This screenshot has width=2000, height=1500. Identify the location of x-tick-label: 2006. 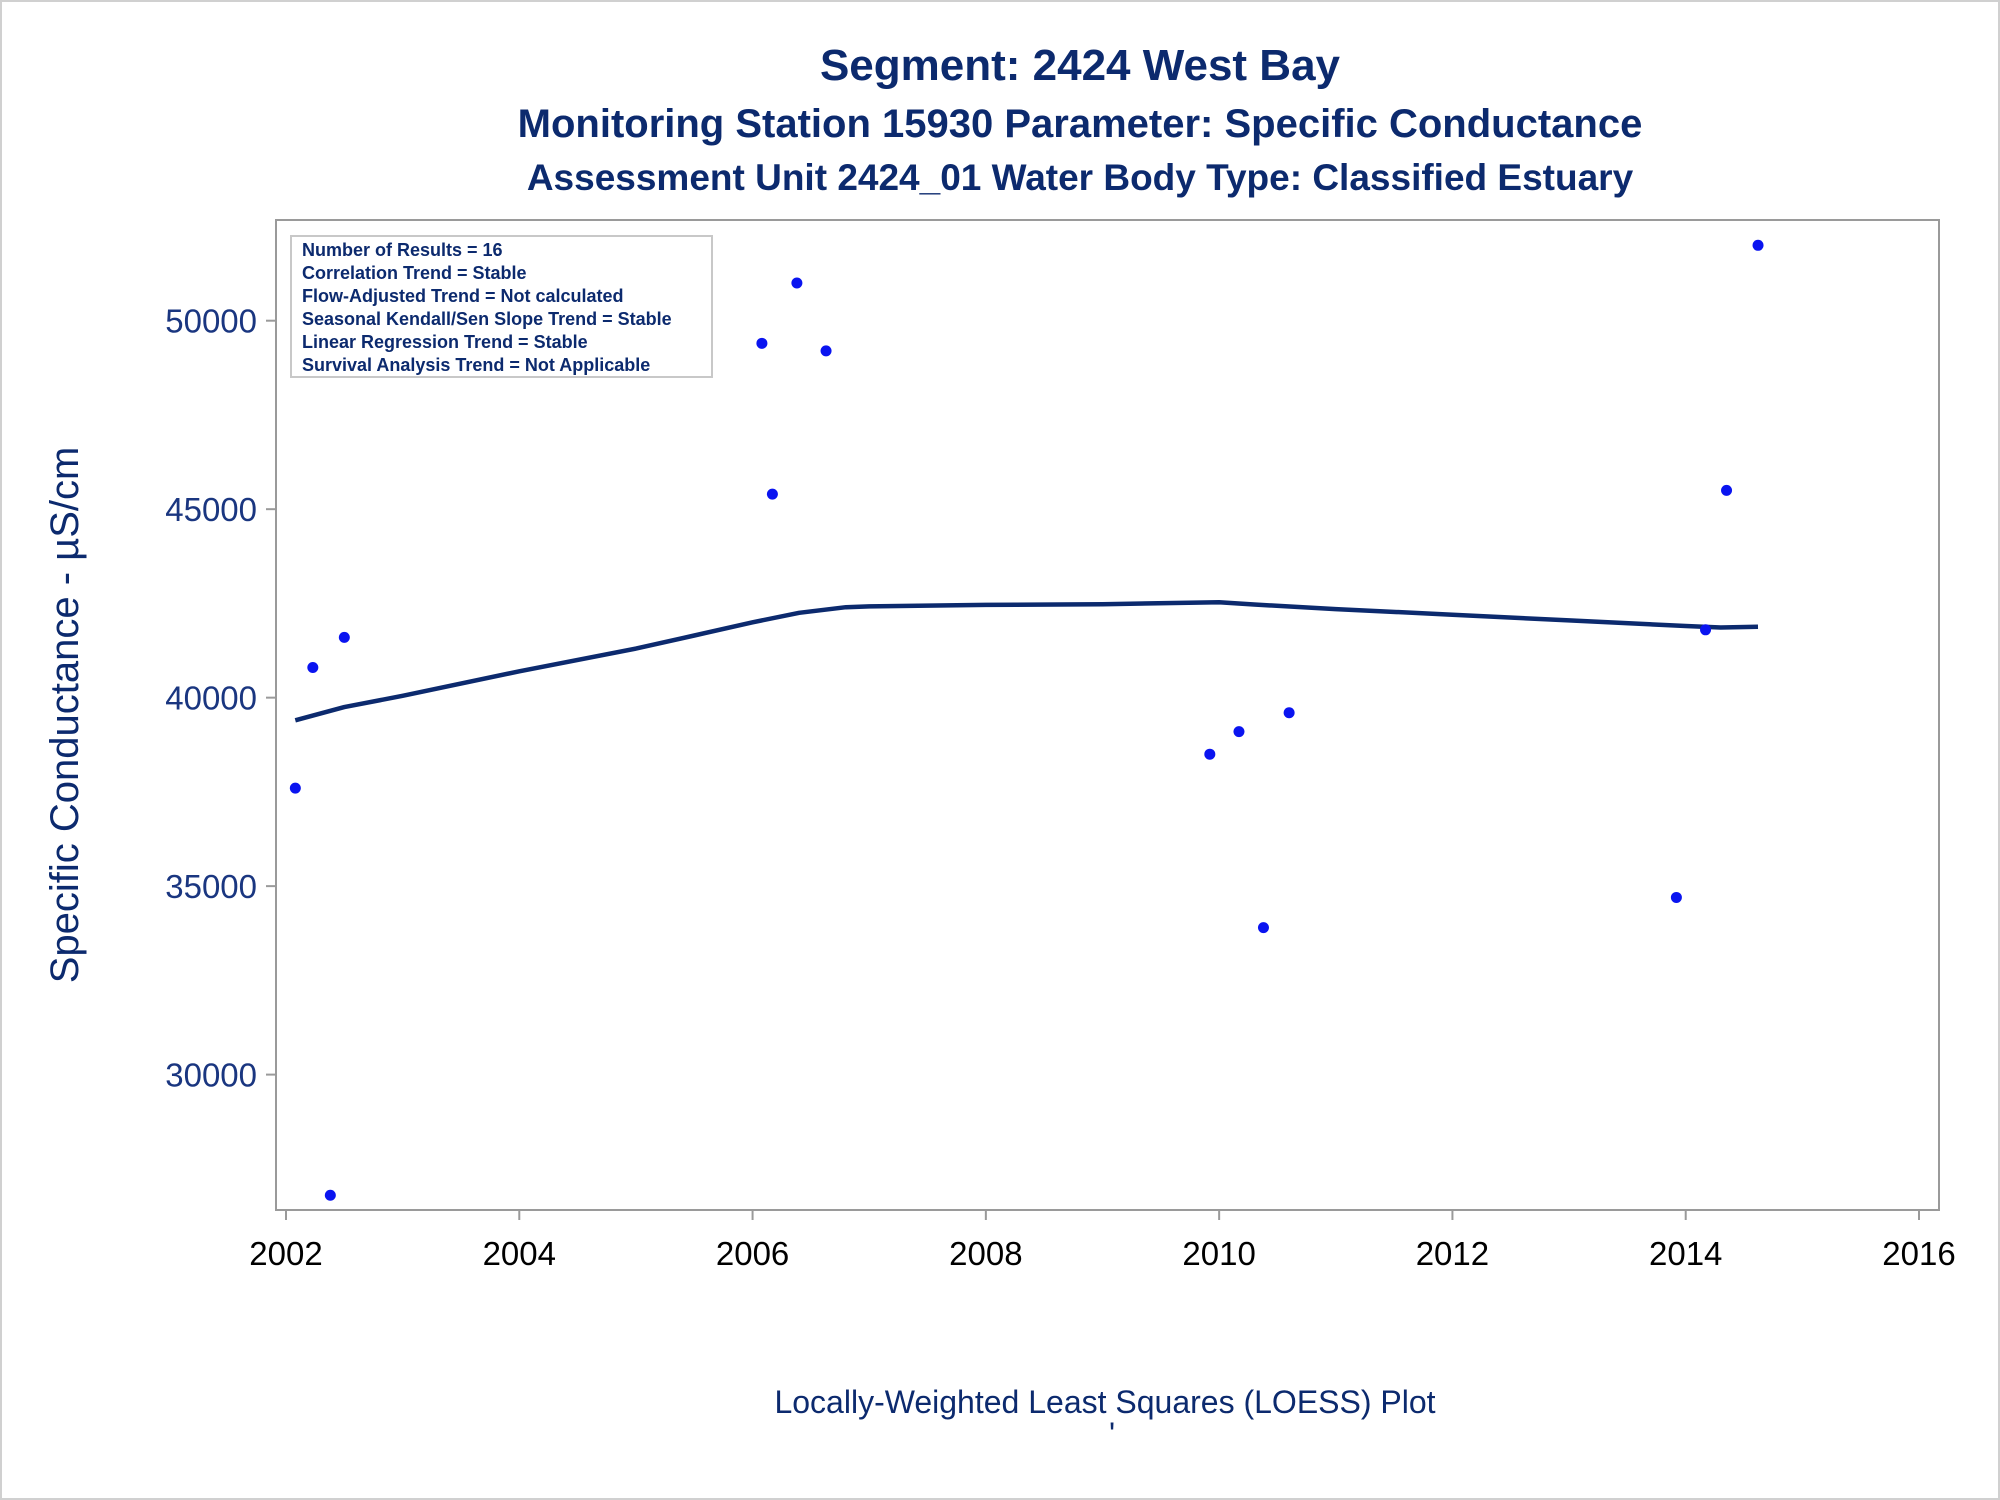
(752, 1253).